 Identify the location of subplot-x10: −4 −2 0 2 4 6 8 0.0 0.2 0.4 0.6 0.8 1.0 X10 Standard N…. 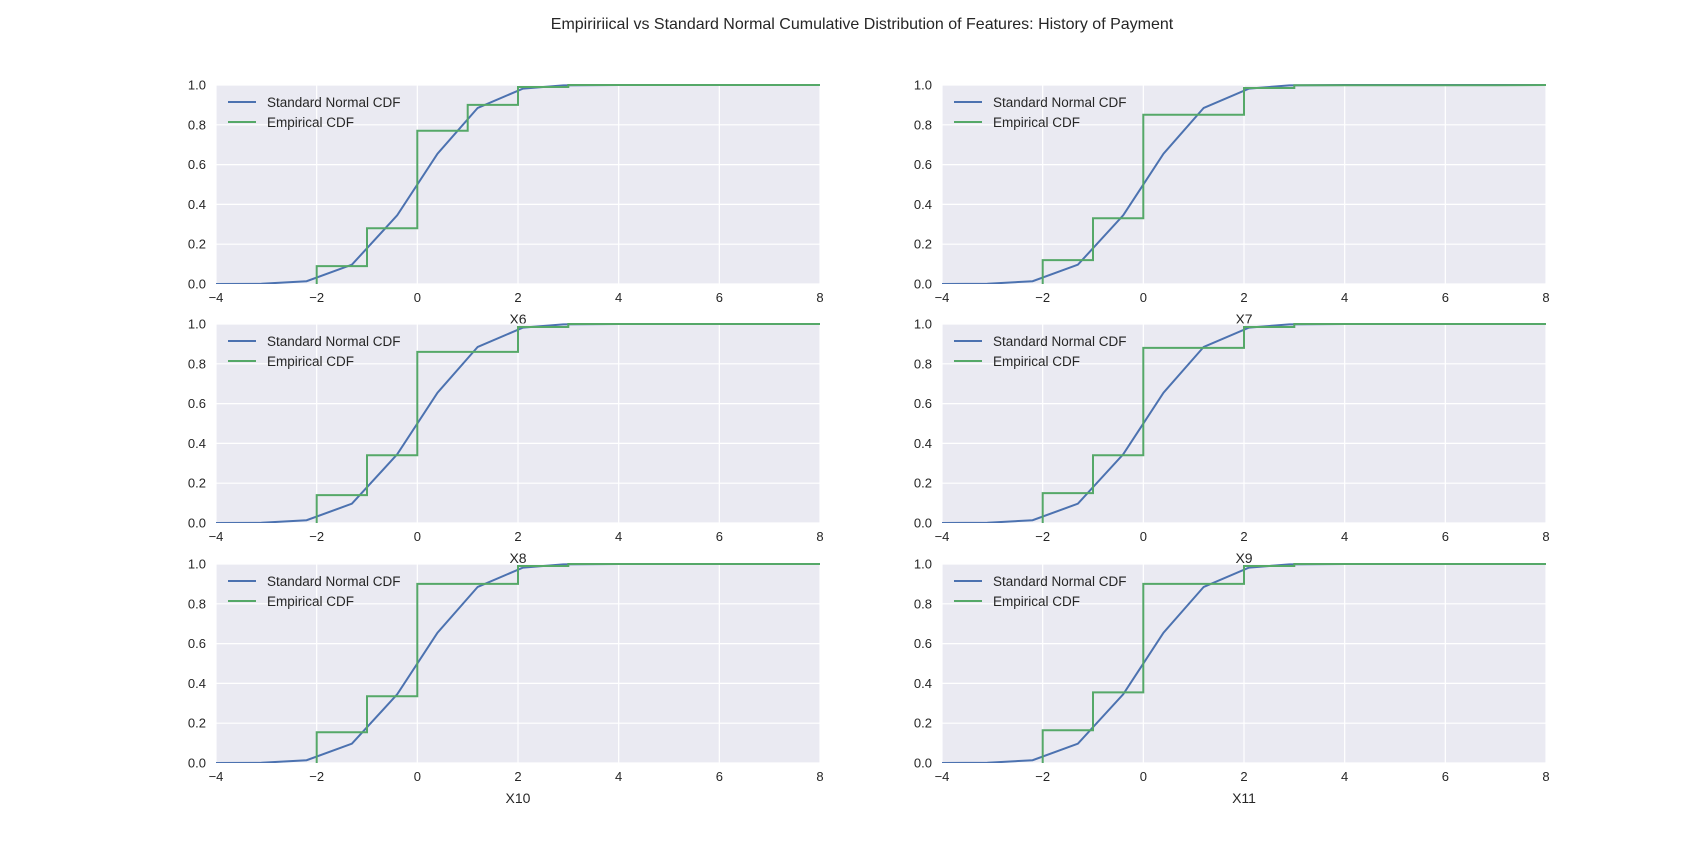
(506, 682).